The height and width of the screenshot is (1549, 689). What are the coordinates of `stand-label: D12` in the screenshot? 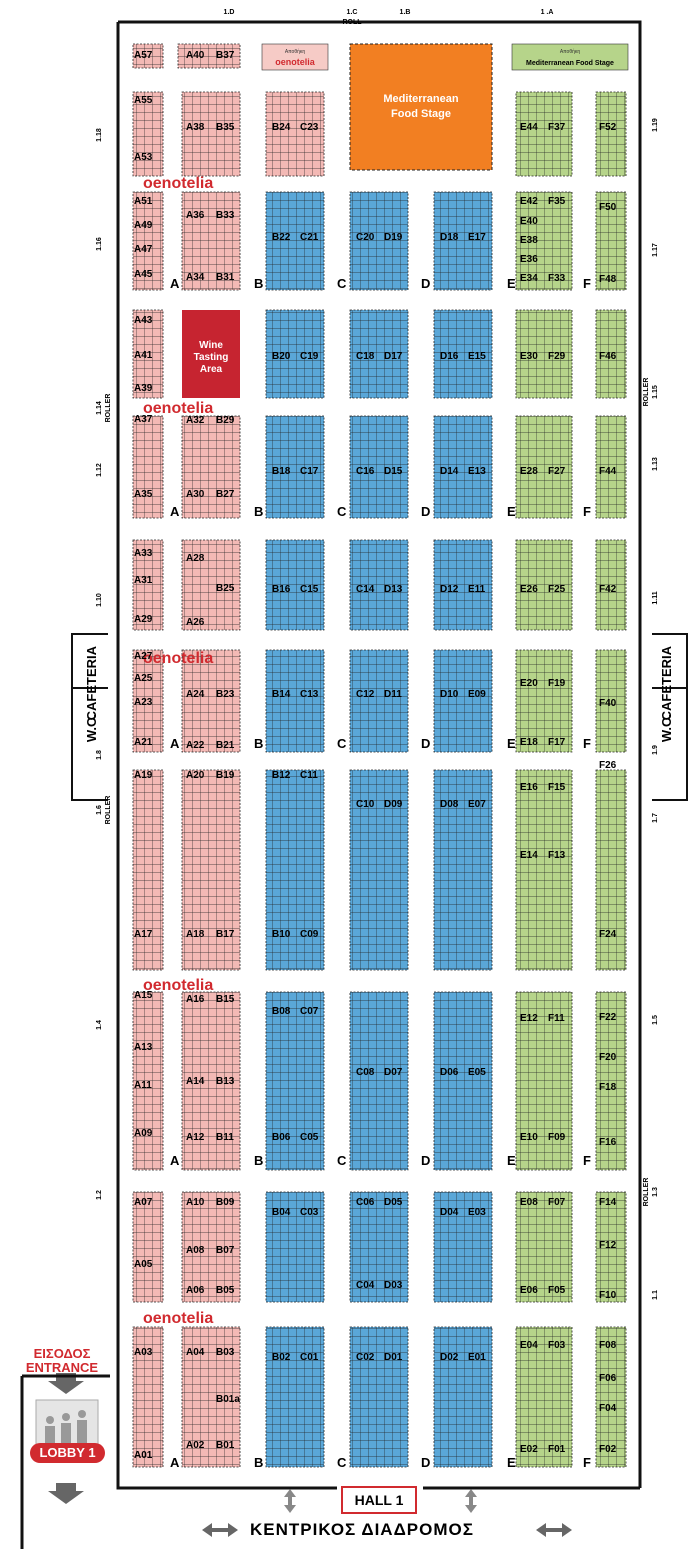 It's located at (449, 589).